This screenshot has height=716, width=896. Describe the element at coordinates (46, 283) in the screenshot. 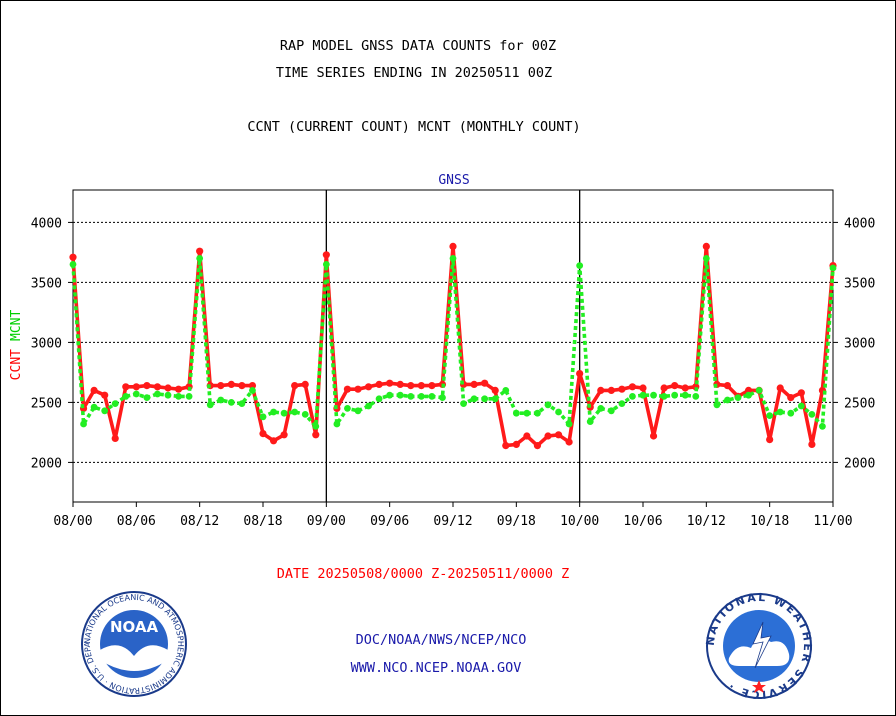

I see `y-tick-label-left-3500: 3500` at that location.